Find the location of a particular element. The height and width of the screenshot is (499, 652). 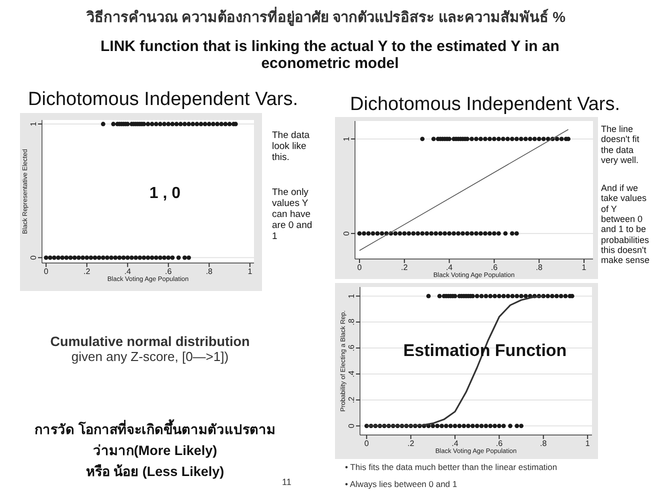

text: • Always lies between 0 and 1 is located at coordinates (401, 484).